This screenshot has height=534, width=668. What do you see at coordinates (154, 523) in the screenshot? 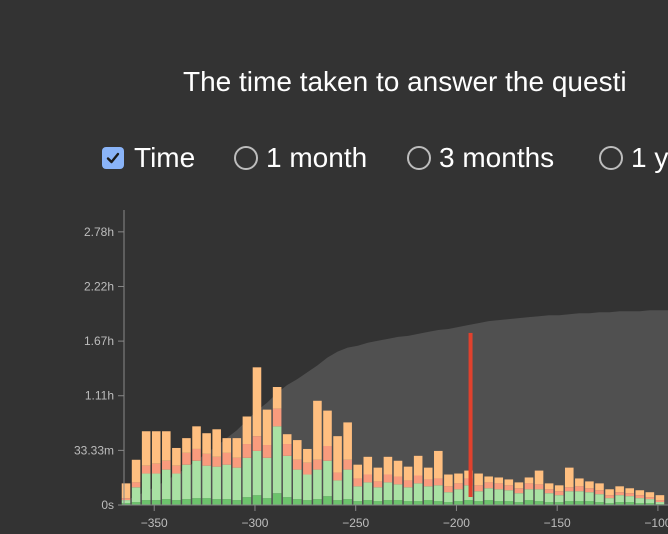
I see `x-tick-label: −350` at bounding box center [154, 523].